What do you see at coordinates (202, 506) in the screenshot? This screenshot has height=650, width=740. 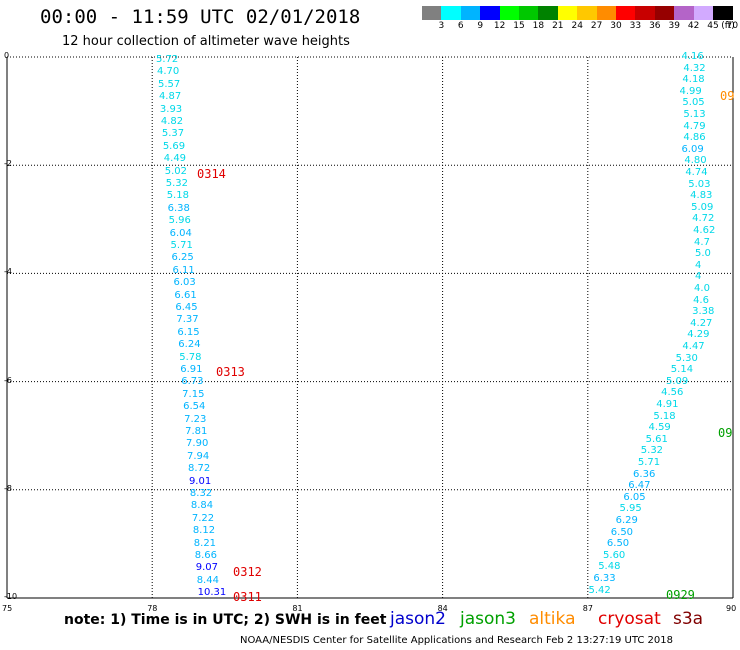 I see `wave-height-value: 8.84` at bounding box center [202, 506].